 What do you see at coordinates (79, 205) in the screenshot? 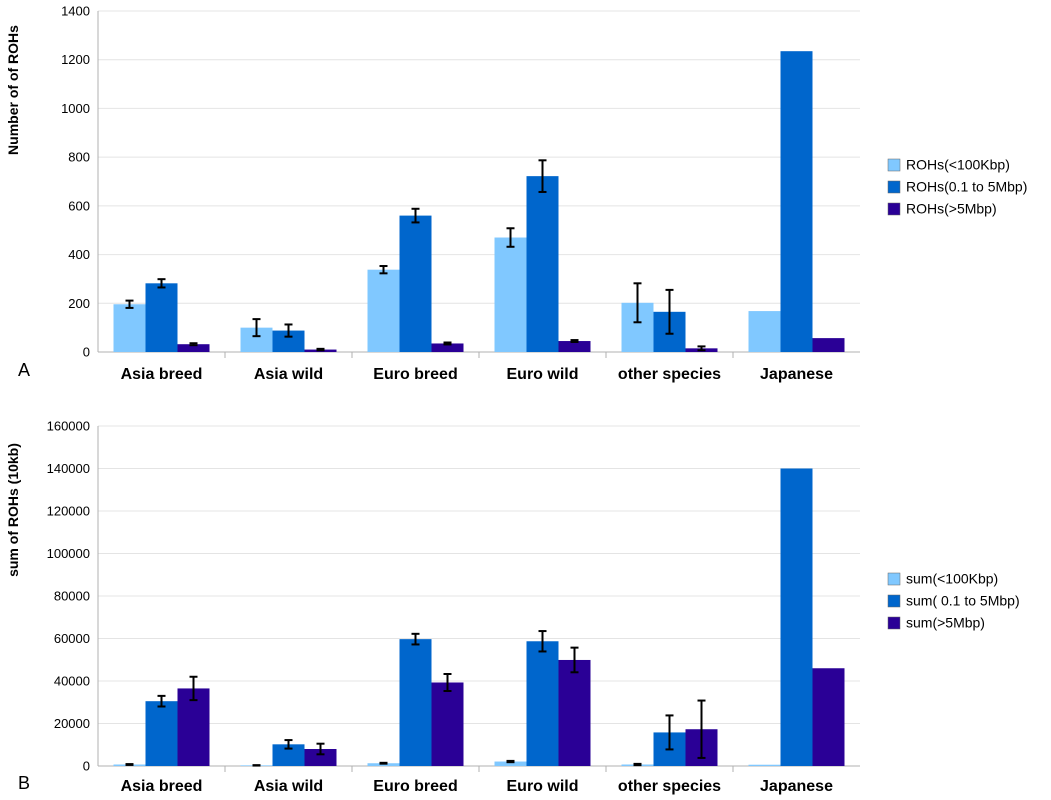
I see `y-tick-label: 600` at bounding box center [79, 205].